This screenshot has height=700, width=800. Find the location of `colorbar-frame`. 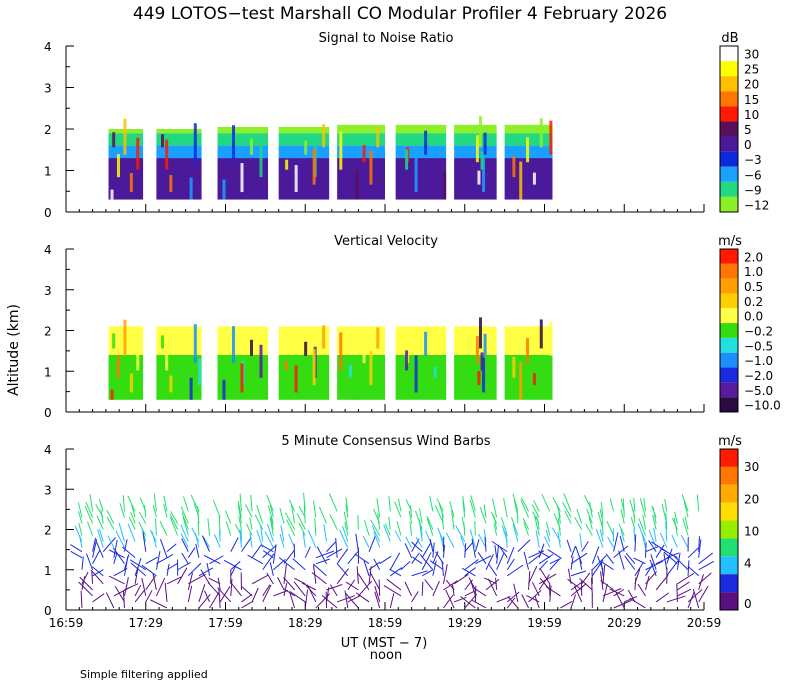

colorbar-frame is located at coordinates (729, 330).